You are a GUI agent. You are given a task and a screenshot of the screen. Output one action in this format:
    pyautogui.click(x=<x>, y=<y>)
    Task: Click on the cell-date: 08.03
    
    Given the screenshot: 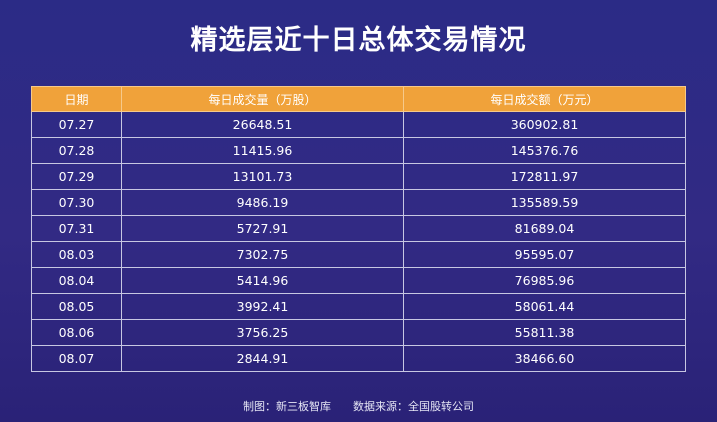 What is the action you would take?
    pyautogui.click(x=76, y=254)
    